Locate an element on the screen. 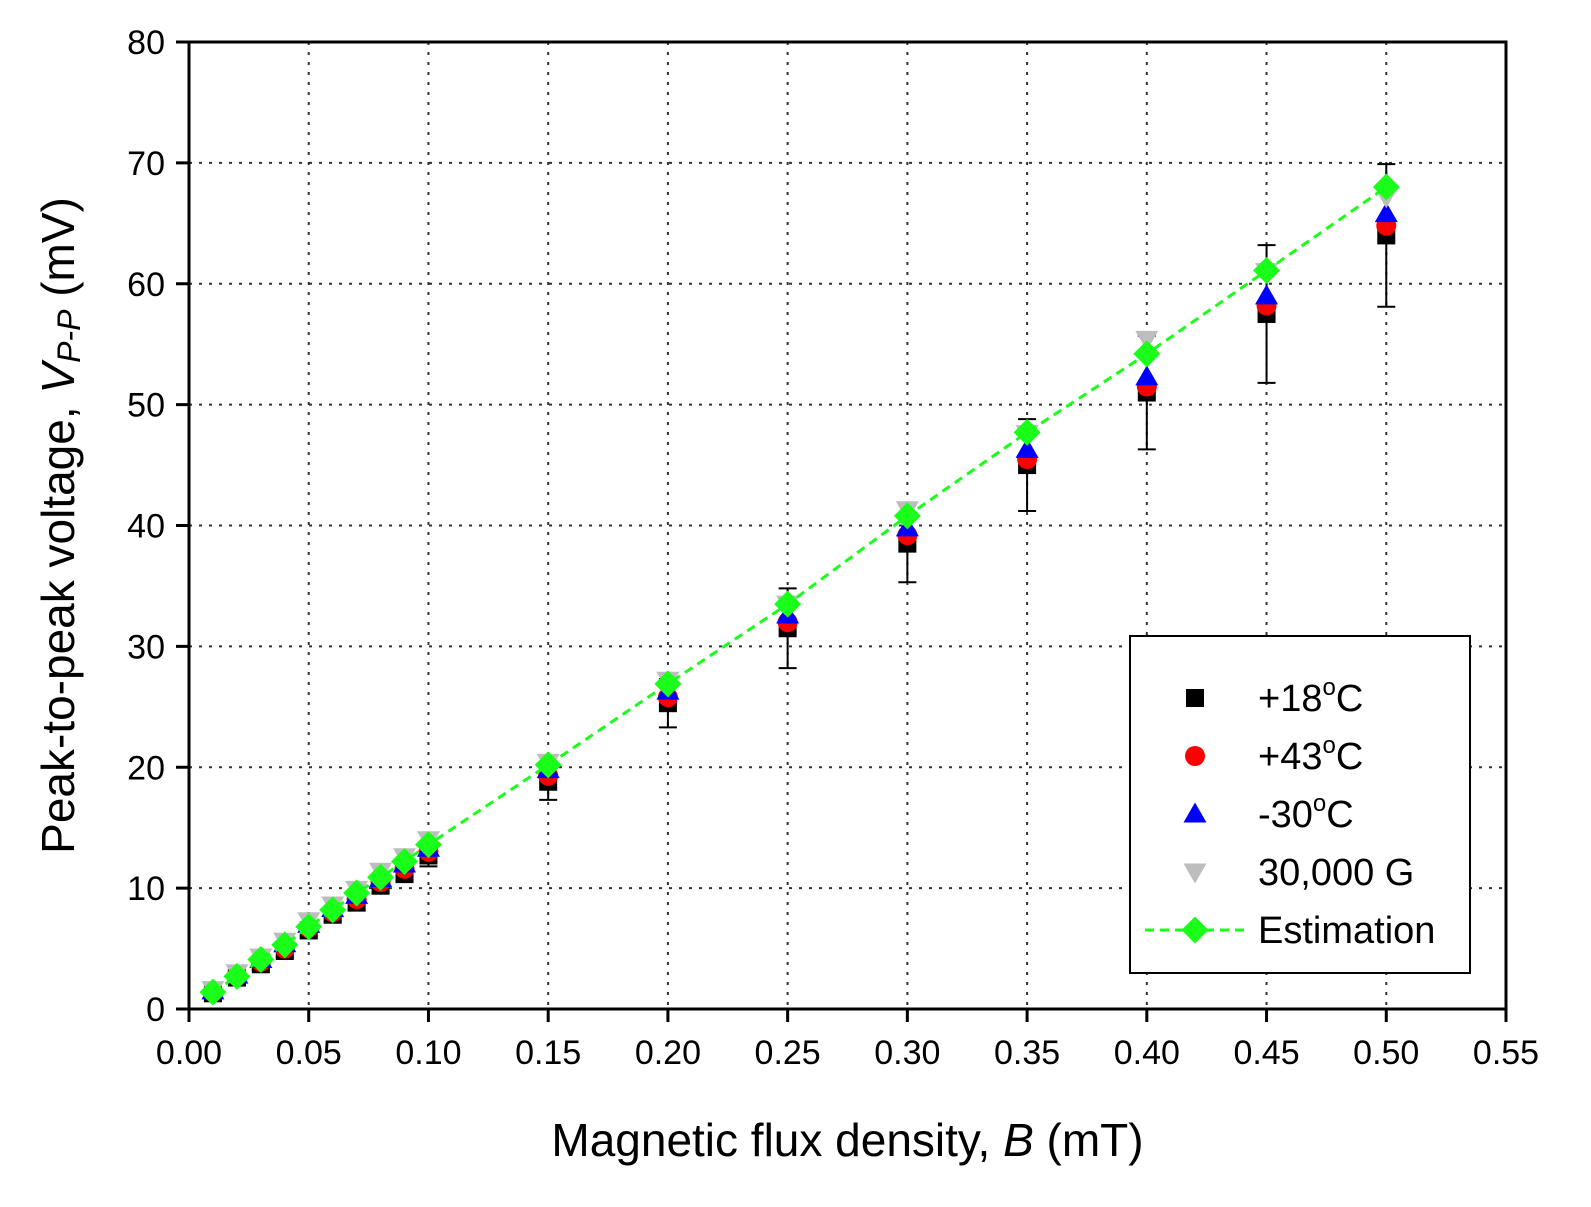 This screenshot has width=1591, height=1207. x-axis-title: Magnetic flux density, B (mT) is located at coordinates (847, 1140).